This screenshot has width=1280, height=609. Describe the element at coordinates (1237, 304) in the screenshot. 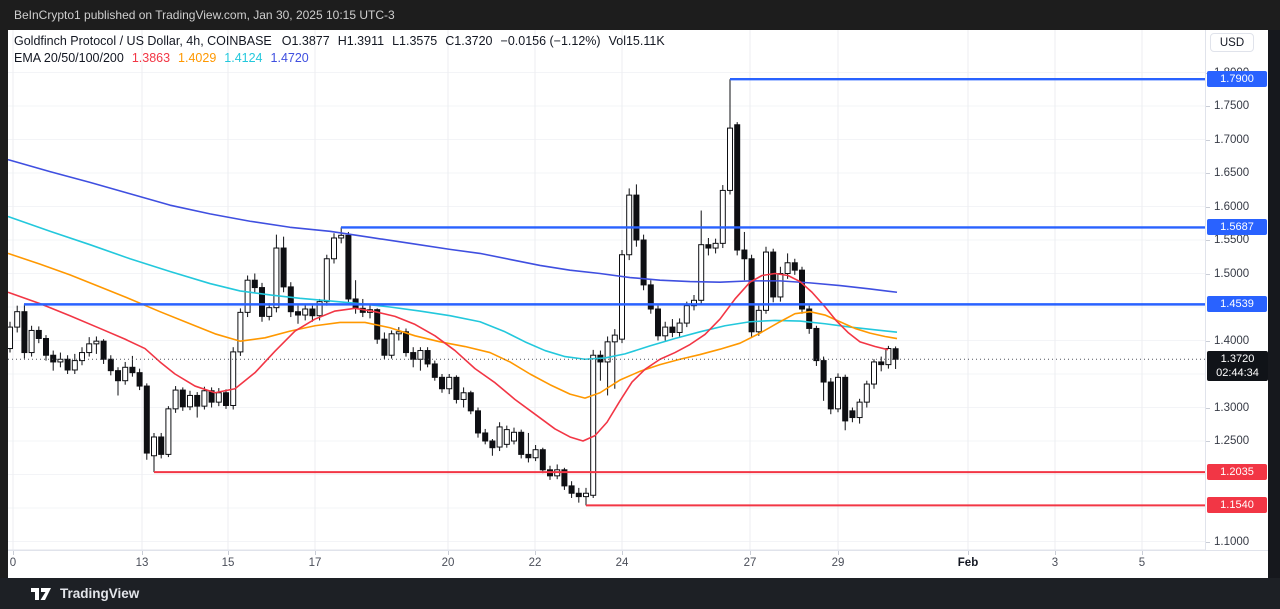

I see `price-level-badge: 1.4539` at that location.